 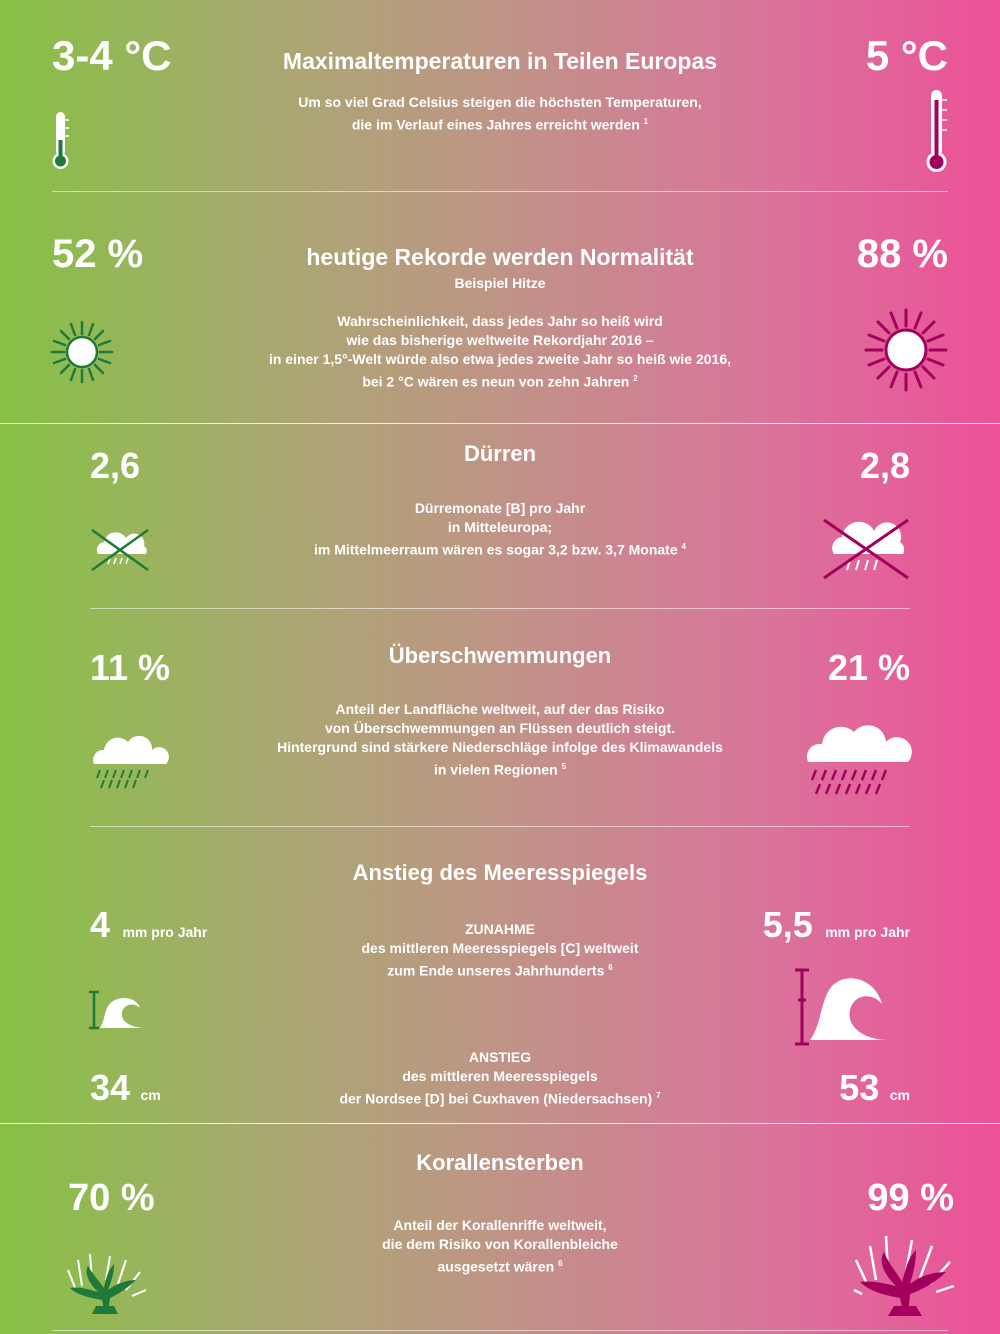 What do you see at coordinates (500, 872) in the screenshot?
I see `sealevel-title: Anstieg des Meeresspiegels` at bounding box center [500, 872].